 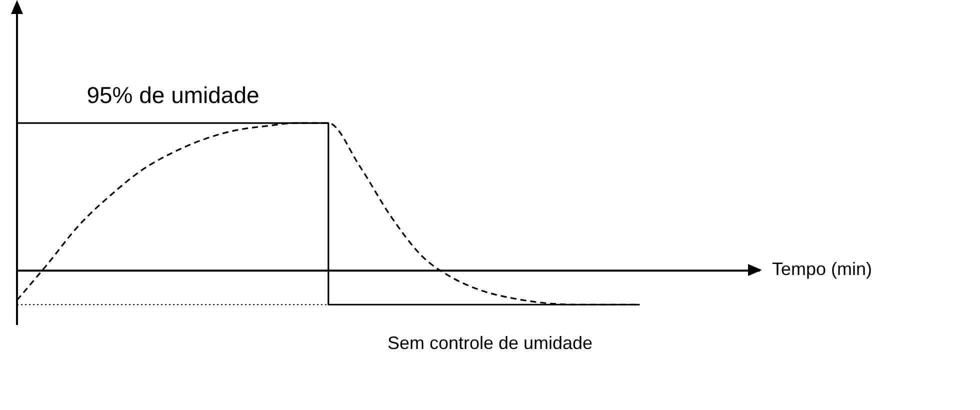 I want to click on text: Sem controle de umidade, so click(x=490, y=343).